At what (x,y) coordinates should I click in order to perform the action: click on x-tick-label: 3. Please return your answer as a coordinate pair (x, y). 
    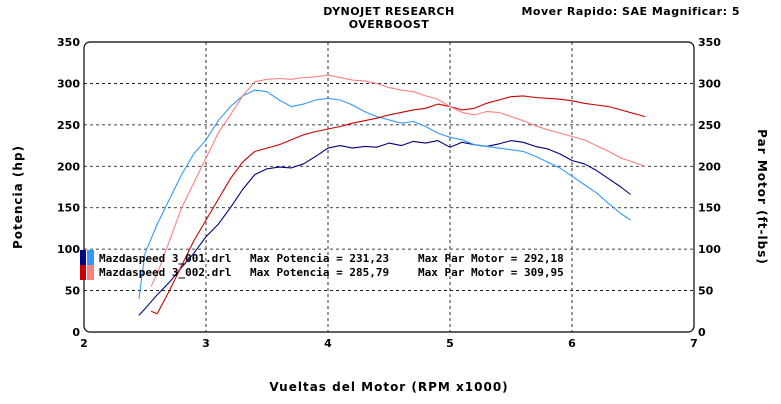
    Looking at the image, I should click on (206, 343).